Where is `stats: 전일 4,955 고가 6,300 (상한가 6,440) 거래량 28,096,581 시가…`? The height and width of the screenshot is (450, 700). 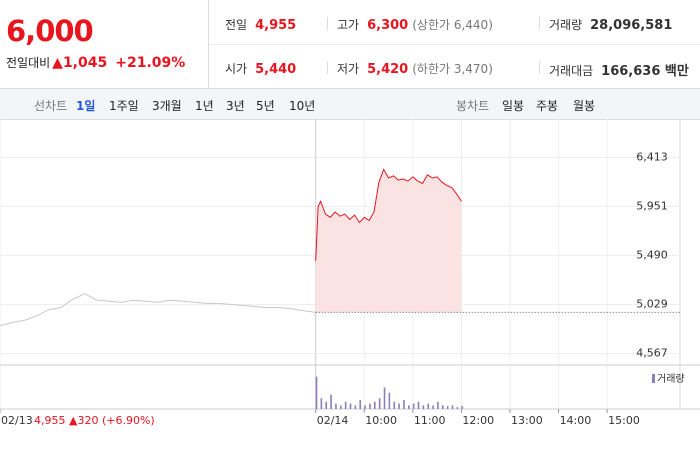
stats: 전일 4,955 고가 6,300 (상한가 6,440) 거래량 28,096,581 시가… is located at coordinates (454, 44).